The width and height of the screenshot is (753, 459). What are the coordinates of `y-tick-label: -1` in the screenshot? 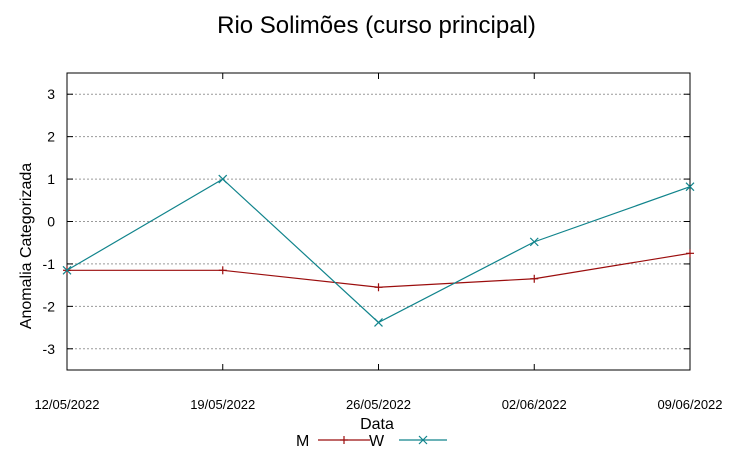 It's located at (49, 264).